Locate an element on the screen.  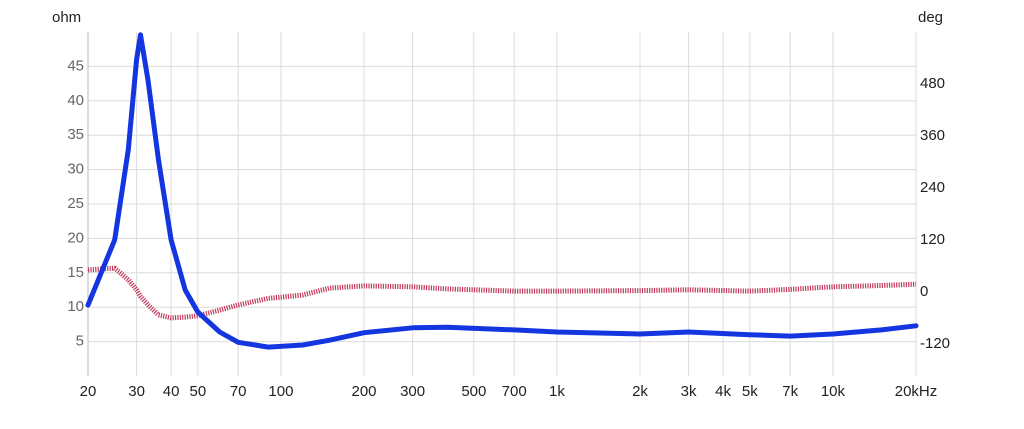
y-axis-label: ohm is located at coordinates (66, 17).